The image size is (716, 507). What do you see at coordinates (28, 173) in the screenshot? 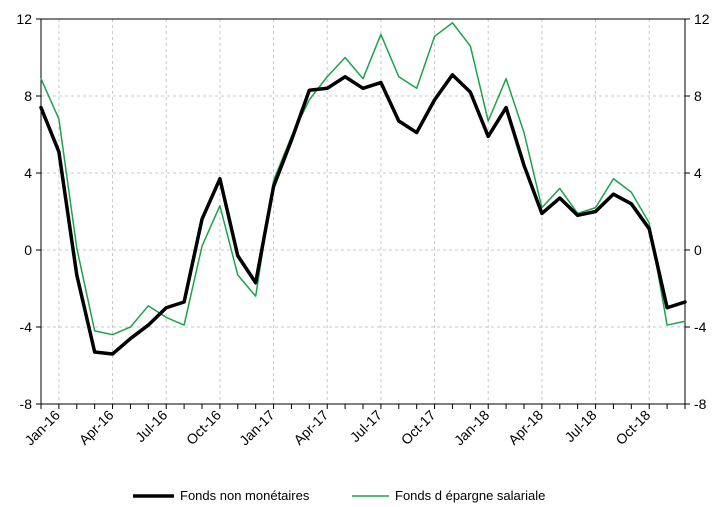
I see `y-tick-label-left: 4` at bounding box center [28, 173].